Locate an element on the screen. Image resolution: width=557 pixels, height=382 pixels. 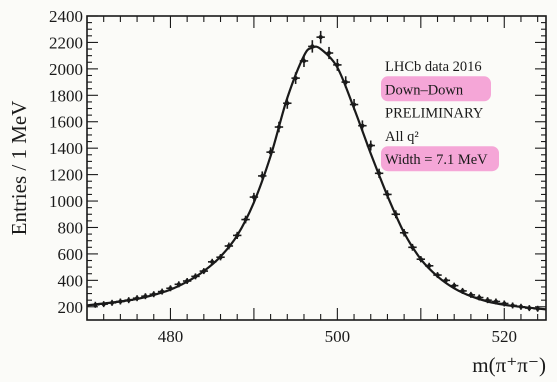
y-tick-label: 2000 is located at coordinates (66, 69).